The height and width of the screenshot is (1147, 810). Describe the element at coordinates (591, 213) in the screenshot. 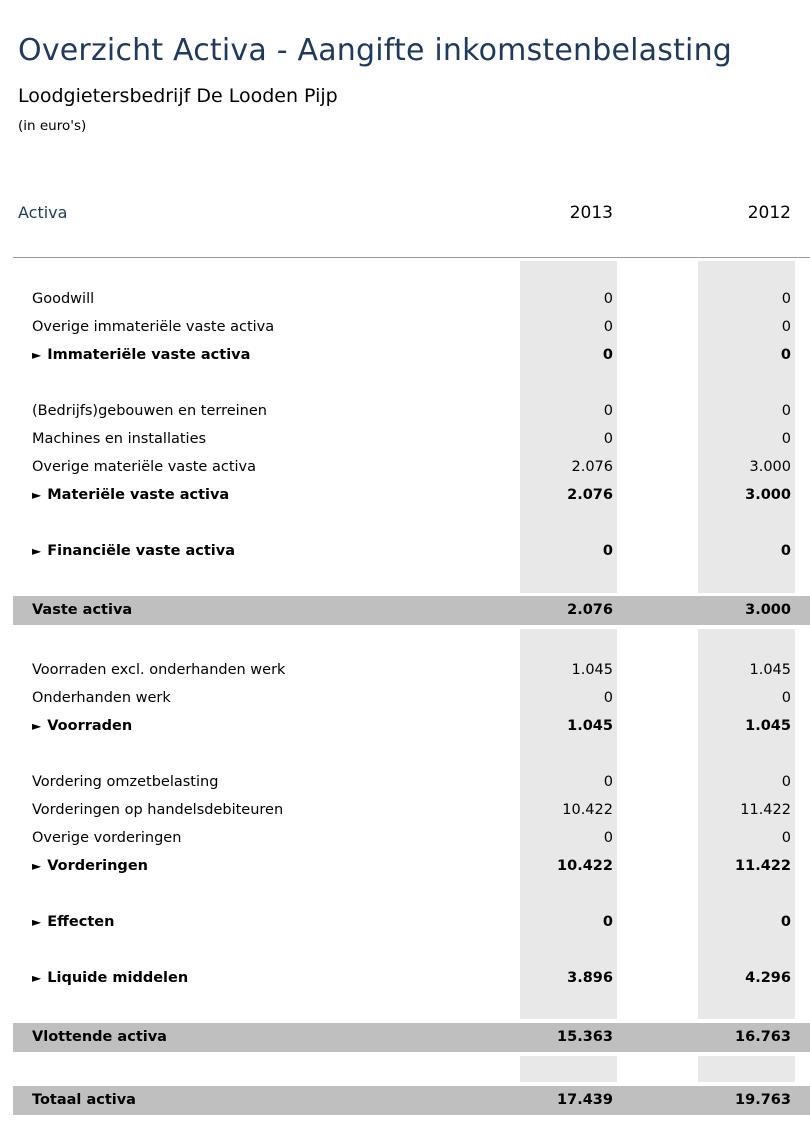

I see `column-header-2013: 2013` at that location.